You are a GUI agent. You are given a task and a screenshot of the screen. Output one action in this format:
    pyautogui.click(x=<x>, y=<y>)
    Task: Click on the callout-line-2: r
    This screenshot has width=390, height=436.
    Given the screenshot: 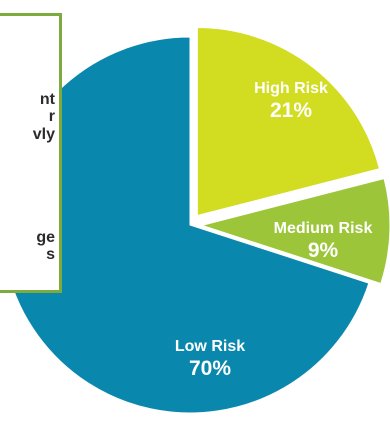 What is the action you would take?
    pyautogui.click(x=51, y=116)
    